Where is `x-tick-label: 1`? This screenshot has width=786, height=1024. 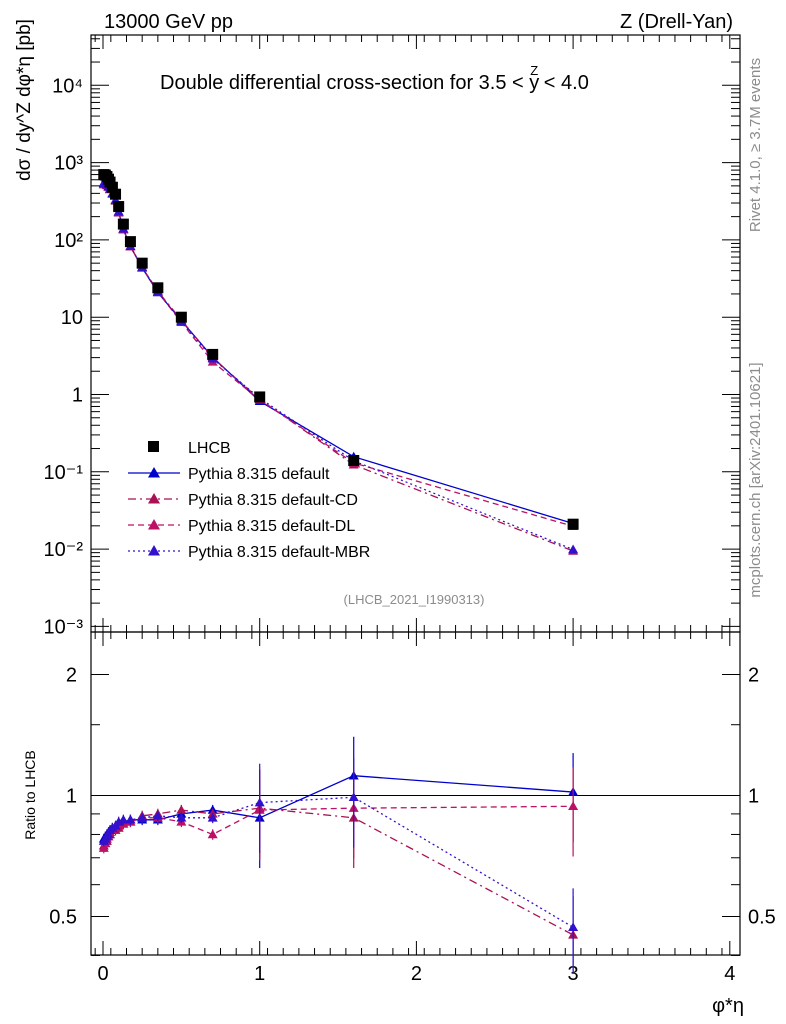 x-tick-label: 1 is located at coordinates (259, 974).